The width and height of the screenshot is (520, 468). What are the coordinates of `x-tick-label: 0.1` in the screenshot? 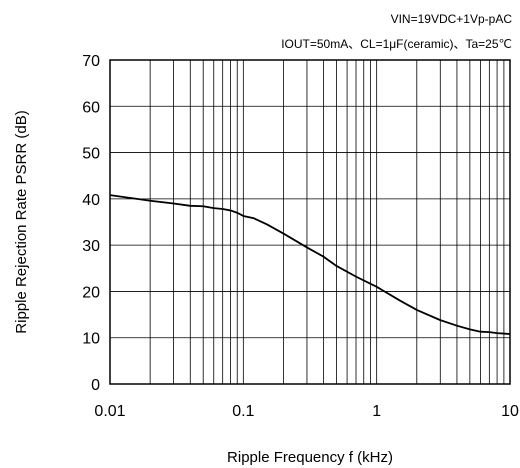 It's located at (243, 411).